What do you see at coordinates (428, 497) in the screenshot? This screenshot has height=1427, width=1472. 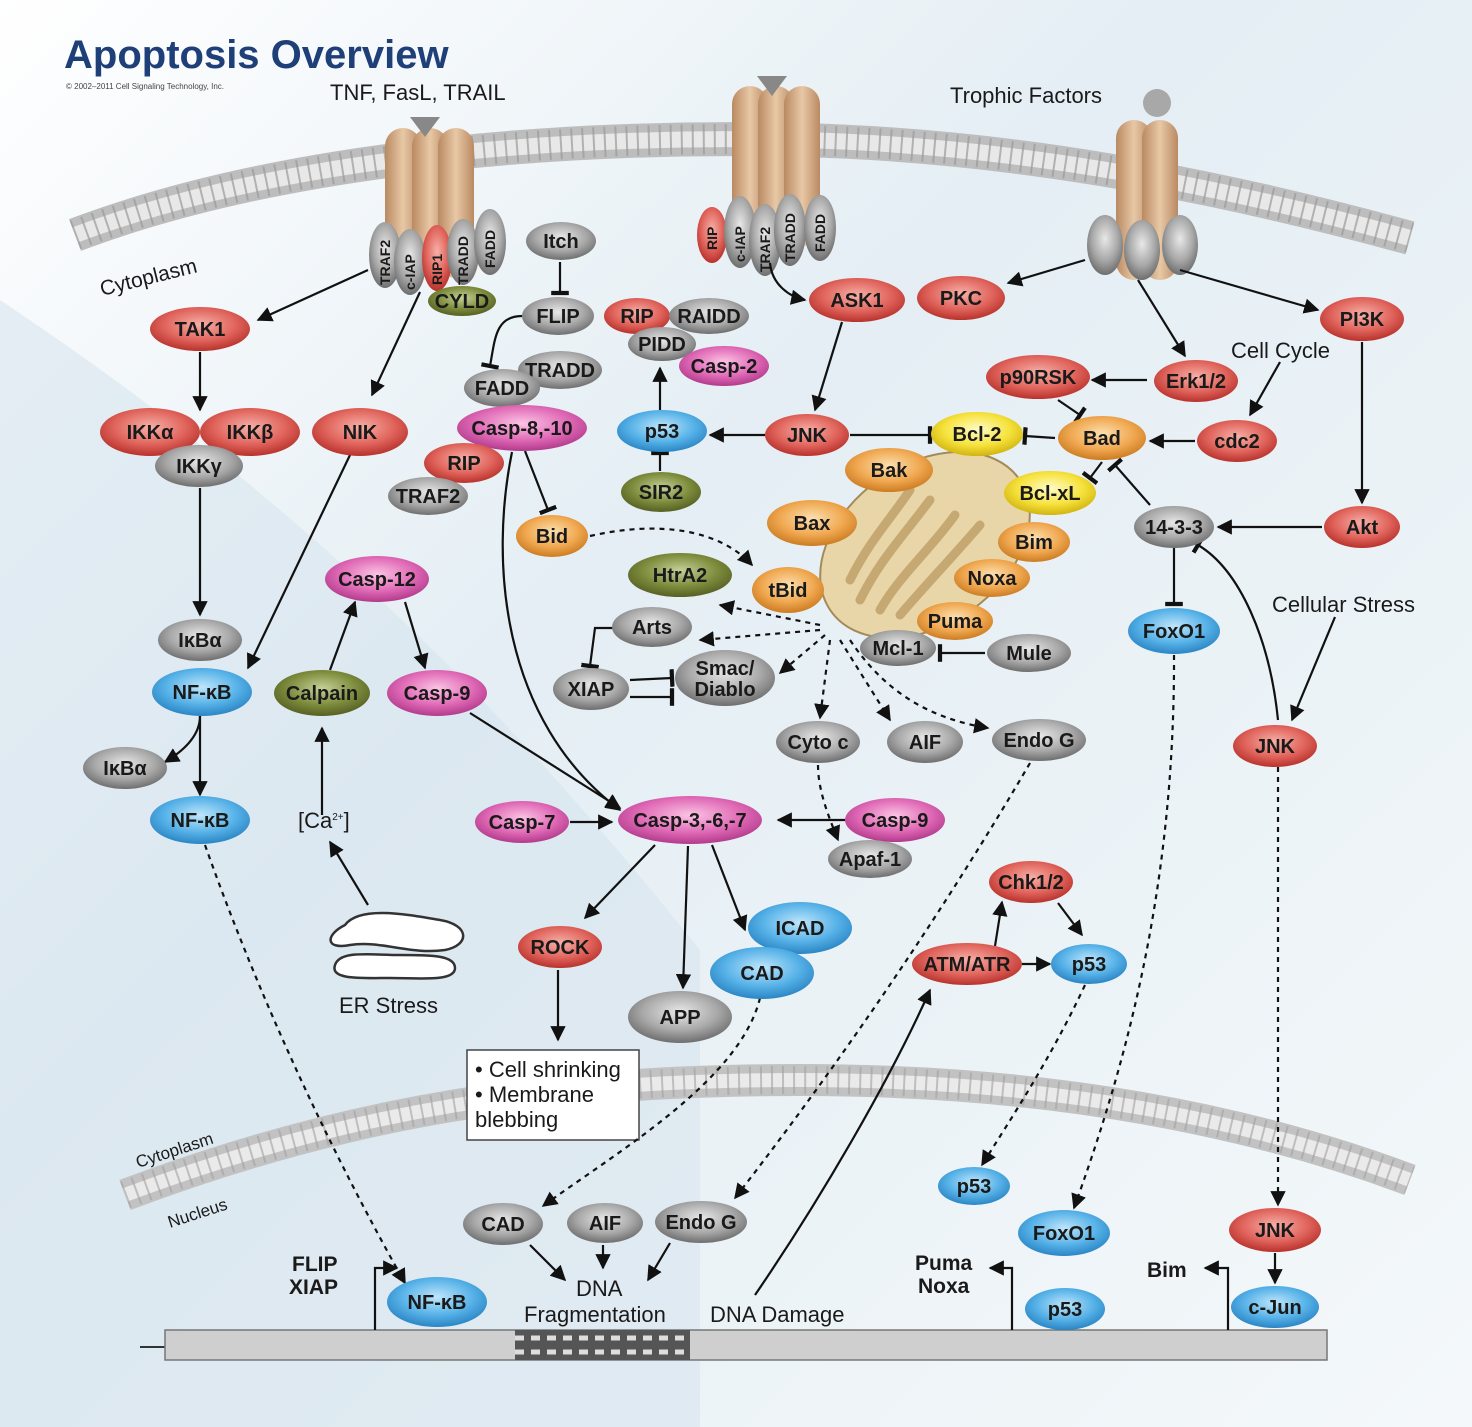 I see `node-traf2-label: TRAF2` at bounding box center [428, 497].